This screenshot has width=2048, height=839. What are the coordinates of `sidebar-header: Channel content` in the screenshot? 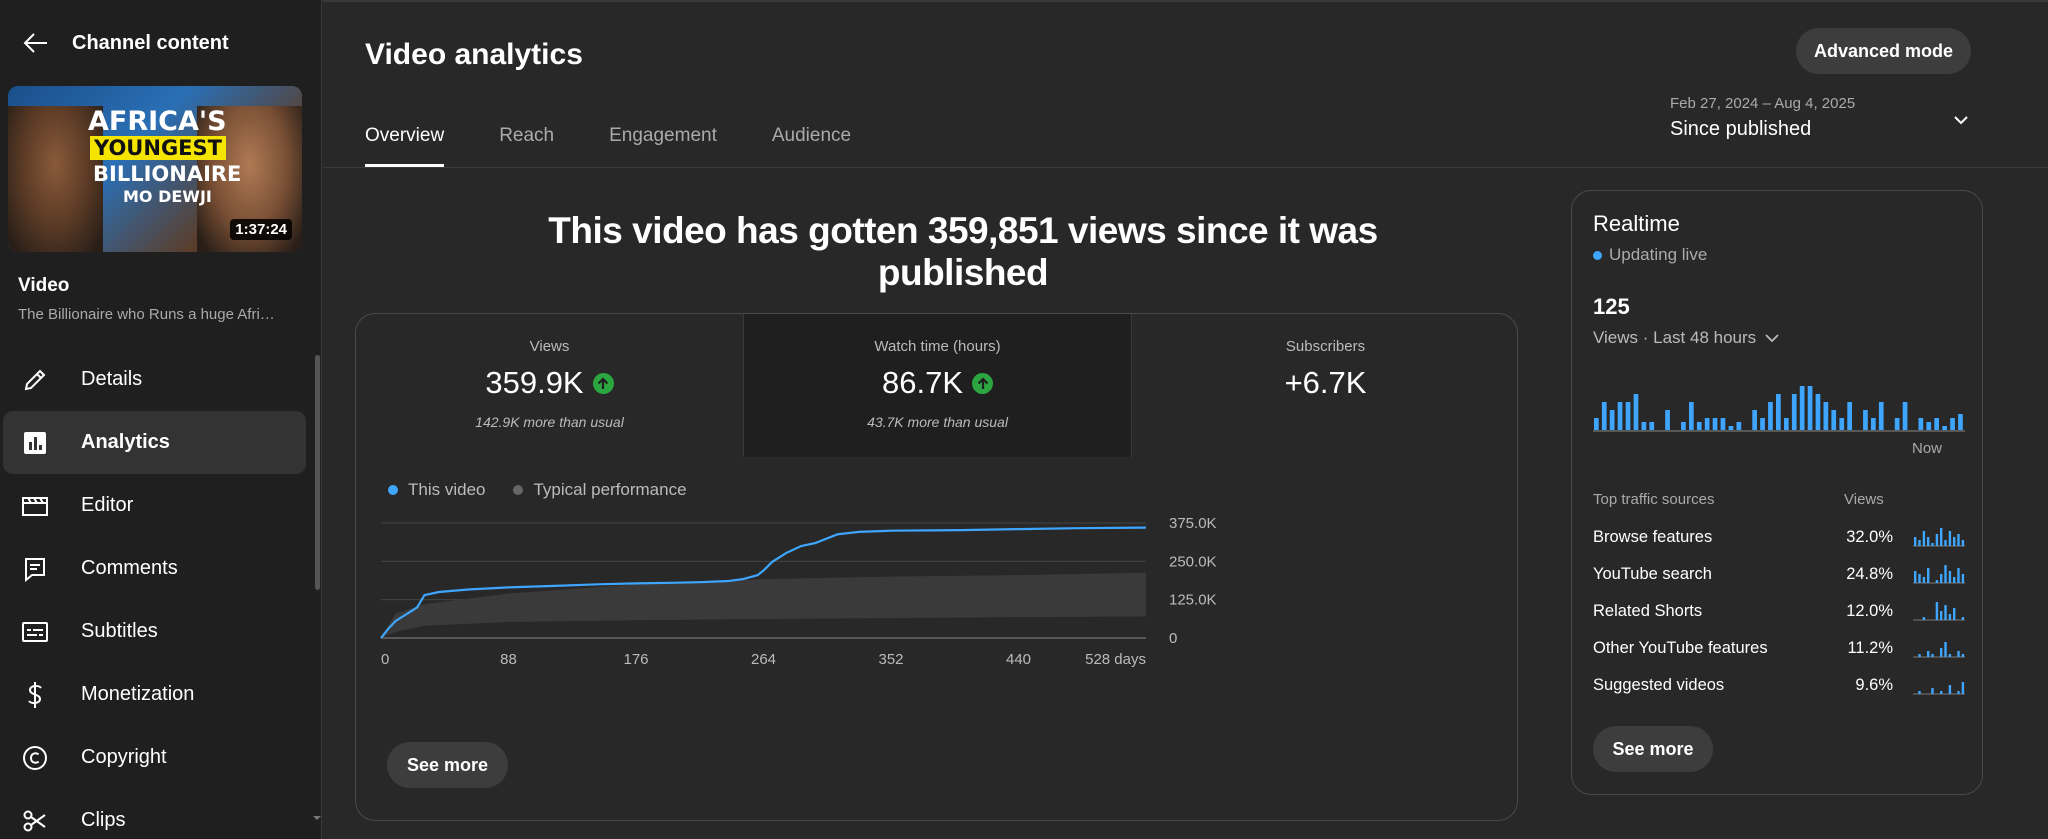 It's located at (160, 43).